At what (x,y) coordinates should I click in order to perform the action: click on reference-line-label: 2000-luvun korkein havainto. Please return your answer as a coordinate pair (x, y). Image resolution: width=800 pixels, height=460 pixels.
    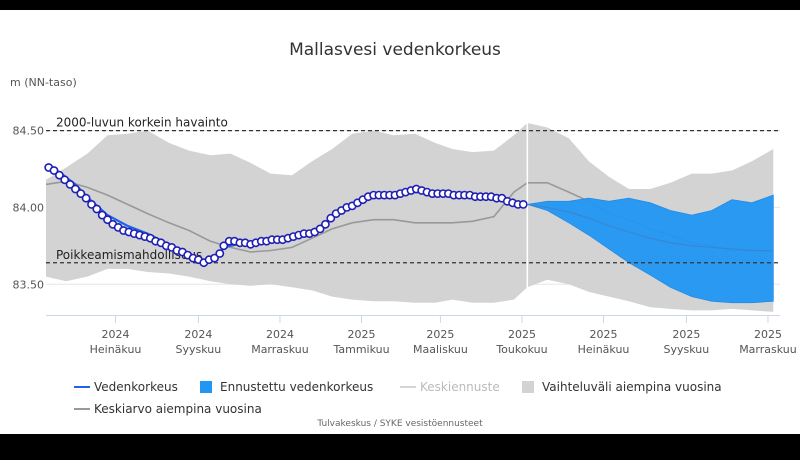
    Looking at the image, I should click on (142, 123).